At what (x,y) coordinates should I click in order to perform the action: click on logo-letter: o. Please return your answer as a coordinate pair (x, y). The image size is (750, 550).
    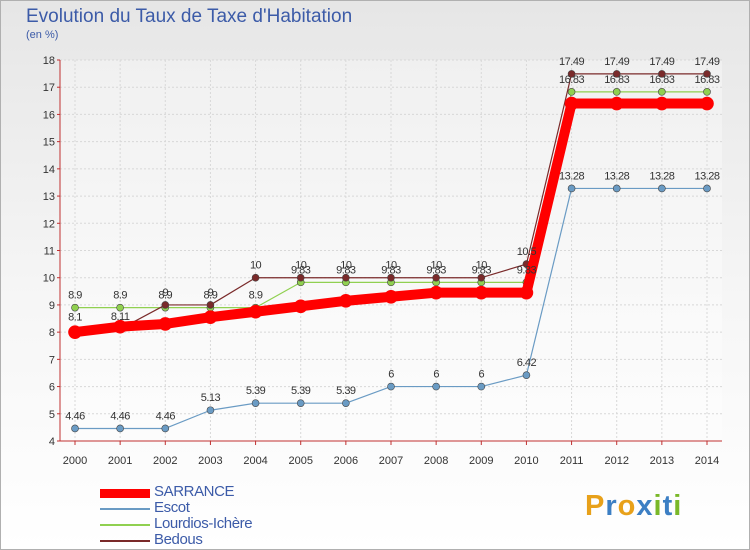
    Looking at the image, I should click on (627, 506).